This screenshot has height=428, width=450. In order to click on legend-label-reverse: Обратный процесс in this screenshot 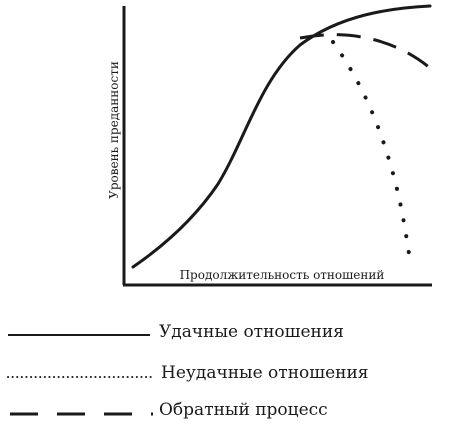, I will do `click(243, 410)`.